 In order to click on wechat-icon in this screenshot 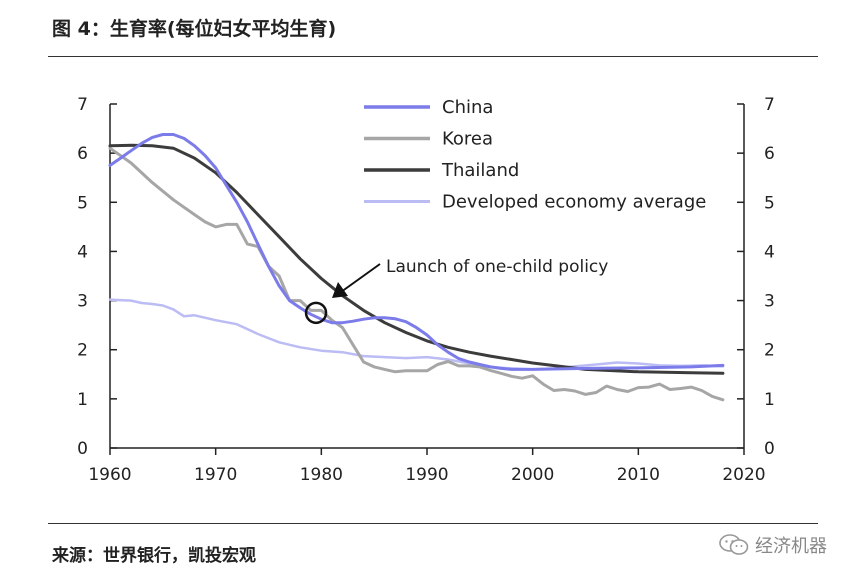, I will do `click(734, 544)`.